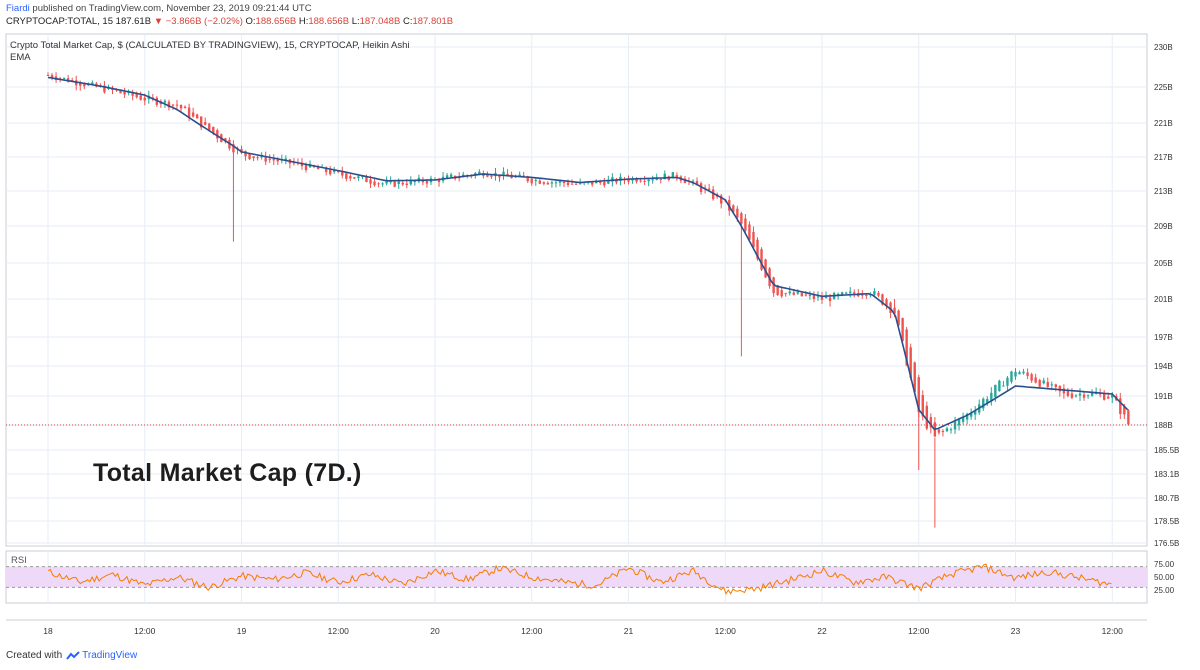 The image size is (1200, 670). I want to click on tradingview-logo: TradingView, so click(101, 655).